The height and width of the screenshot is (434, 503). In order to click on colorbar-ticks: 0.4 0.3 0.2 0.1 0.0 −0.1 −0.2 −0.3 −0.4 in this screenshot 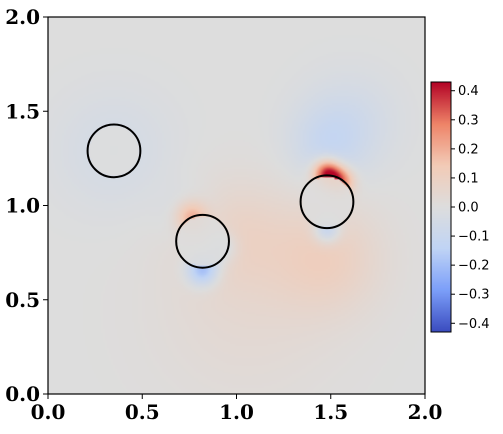, I will do `click(470, 208)`.